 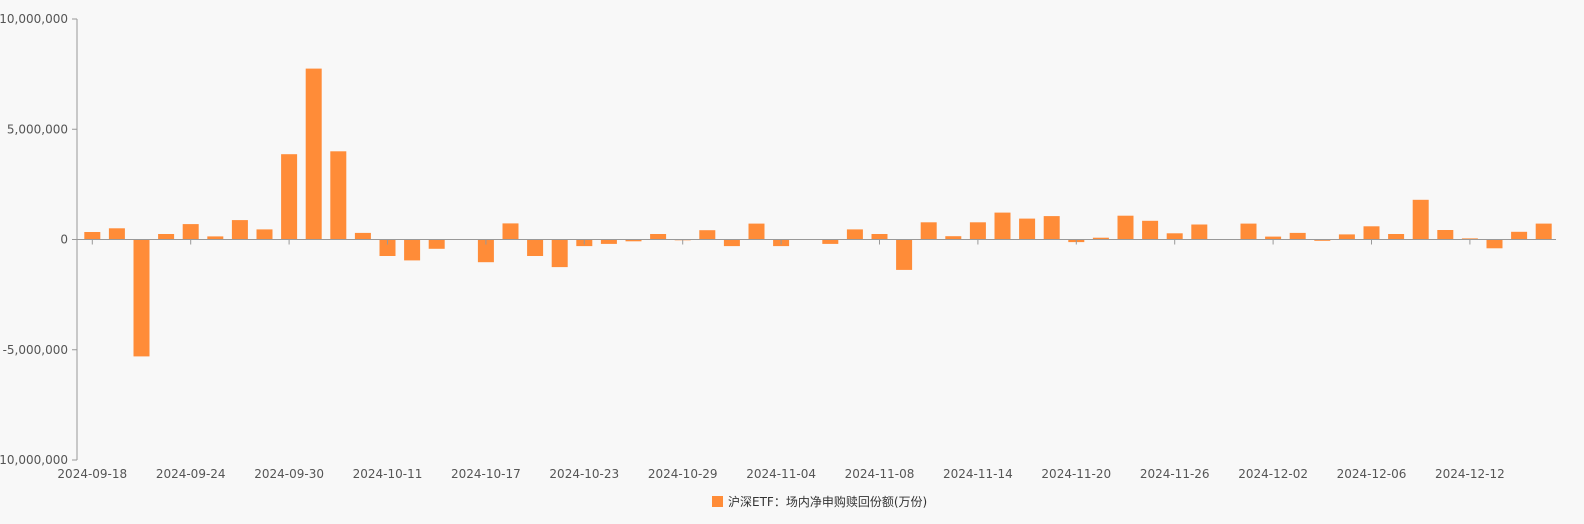 I want to click on legend-swatch, so click(x=717, y=501).